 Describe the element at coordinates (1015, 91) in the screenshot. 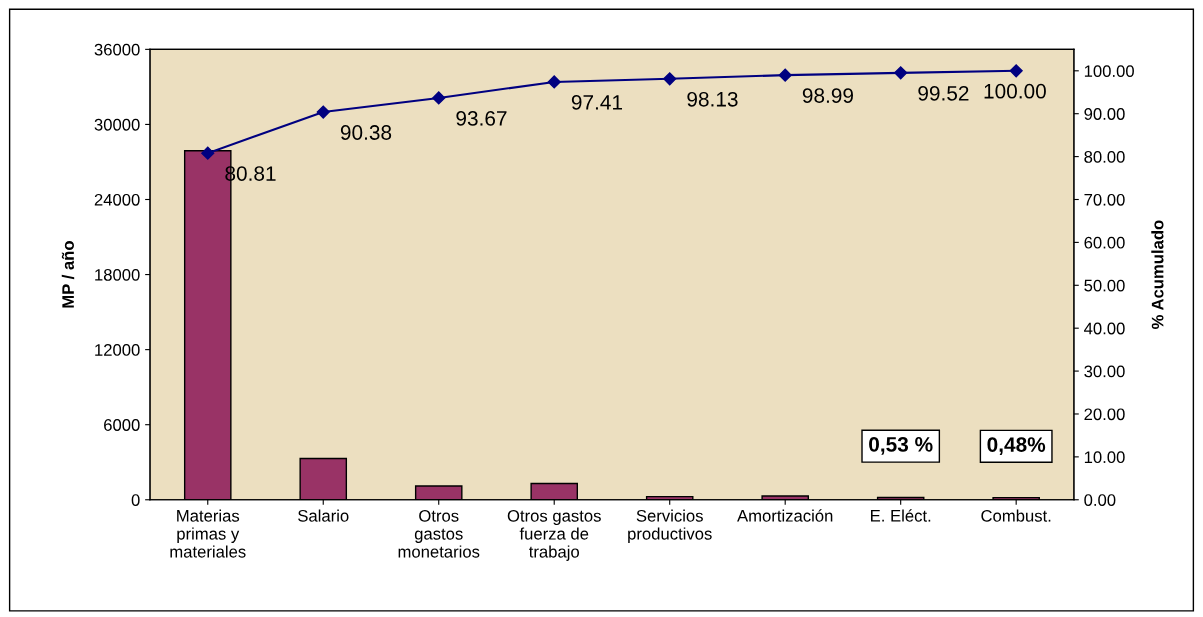

I see `data-label: 100.00` at that location.